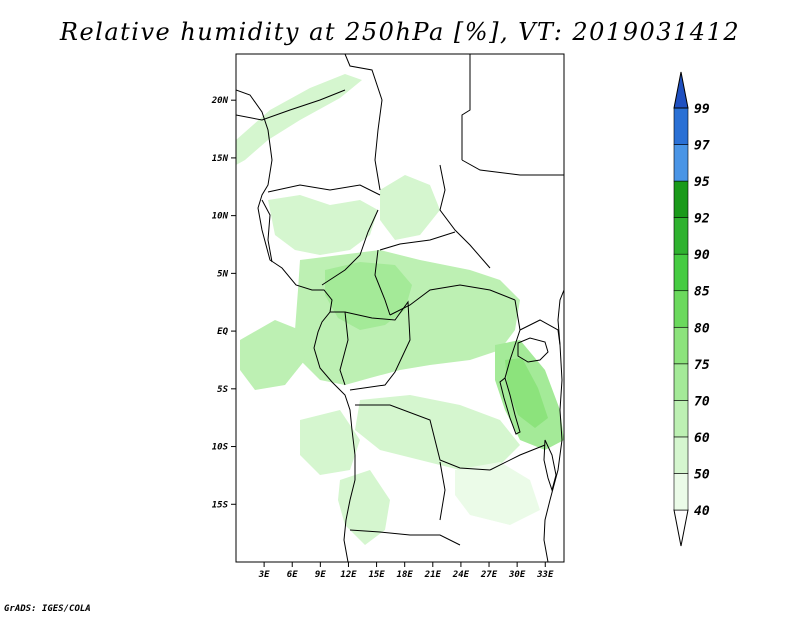 This screenshot has width=800, height=618. I want to click on border-uganda-kenya, so click(540, 332).